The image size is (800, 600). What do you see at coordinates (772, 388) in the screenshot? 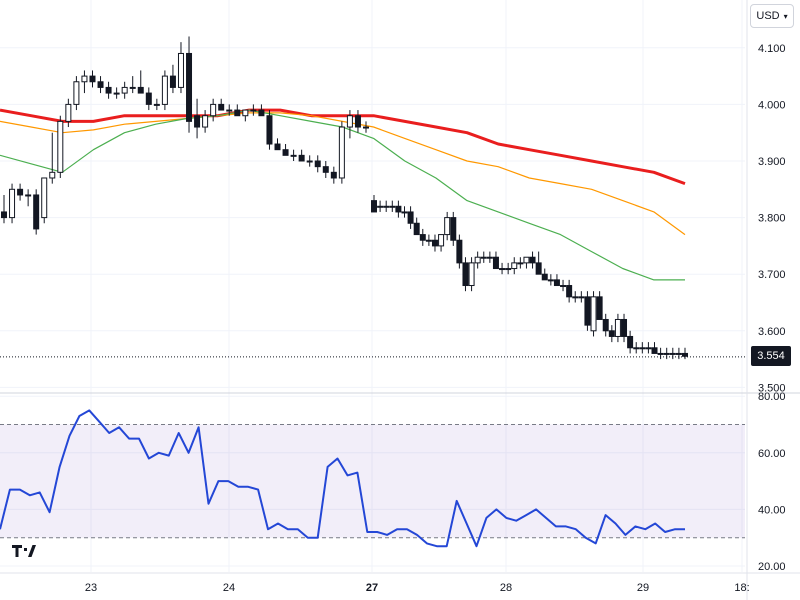
I see `price-tick-label: 3.500` at bounding box center [772, 388].